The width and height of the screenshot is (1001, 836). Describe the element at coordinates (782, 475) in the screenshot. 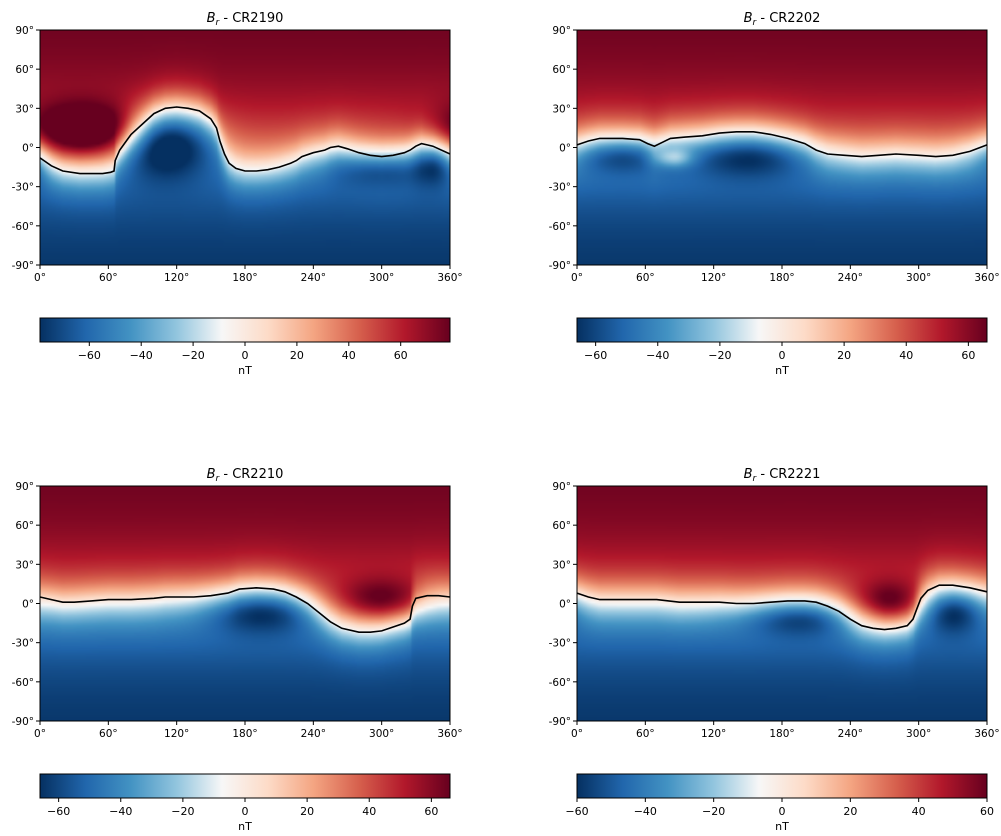

I see `panel-title: Br - CR2221` at that location.